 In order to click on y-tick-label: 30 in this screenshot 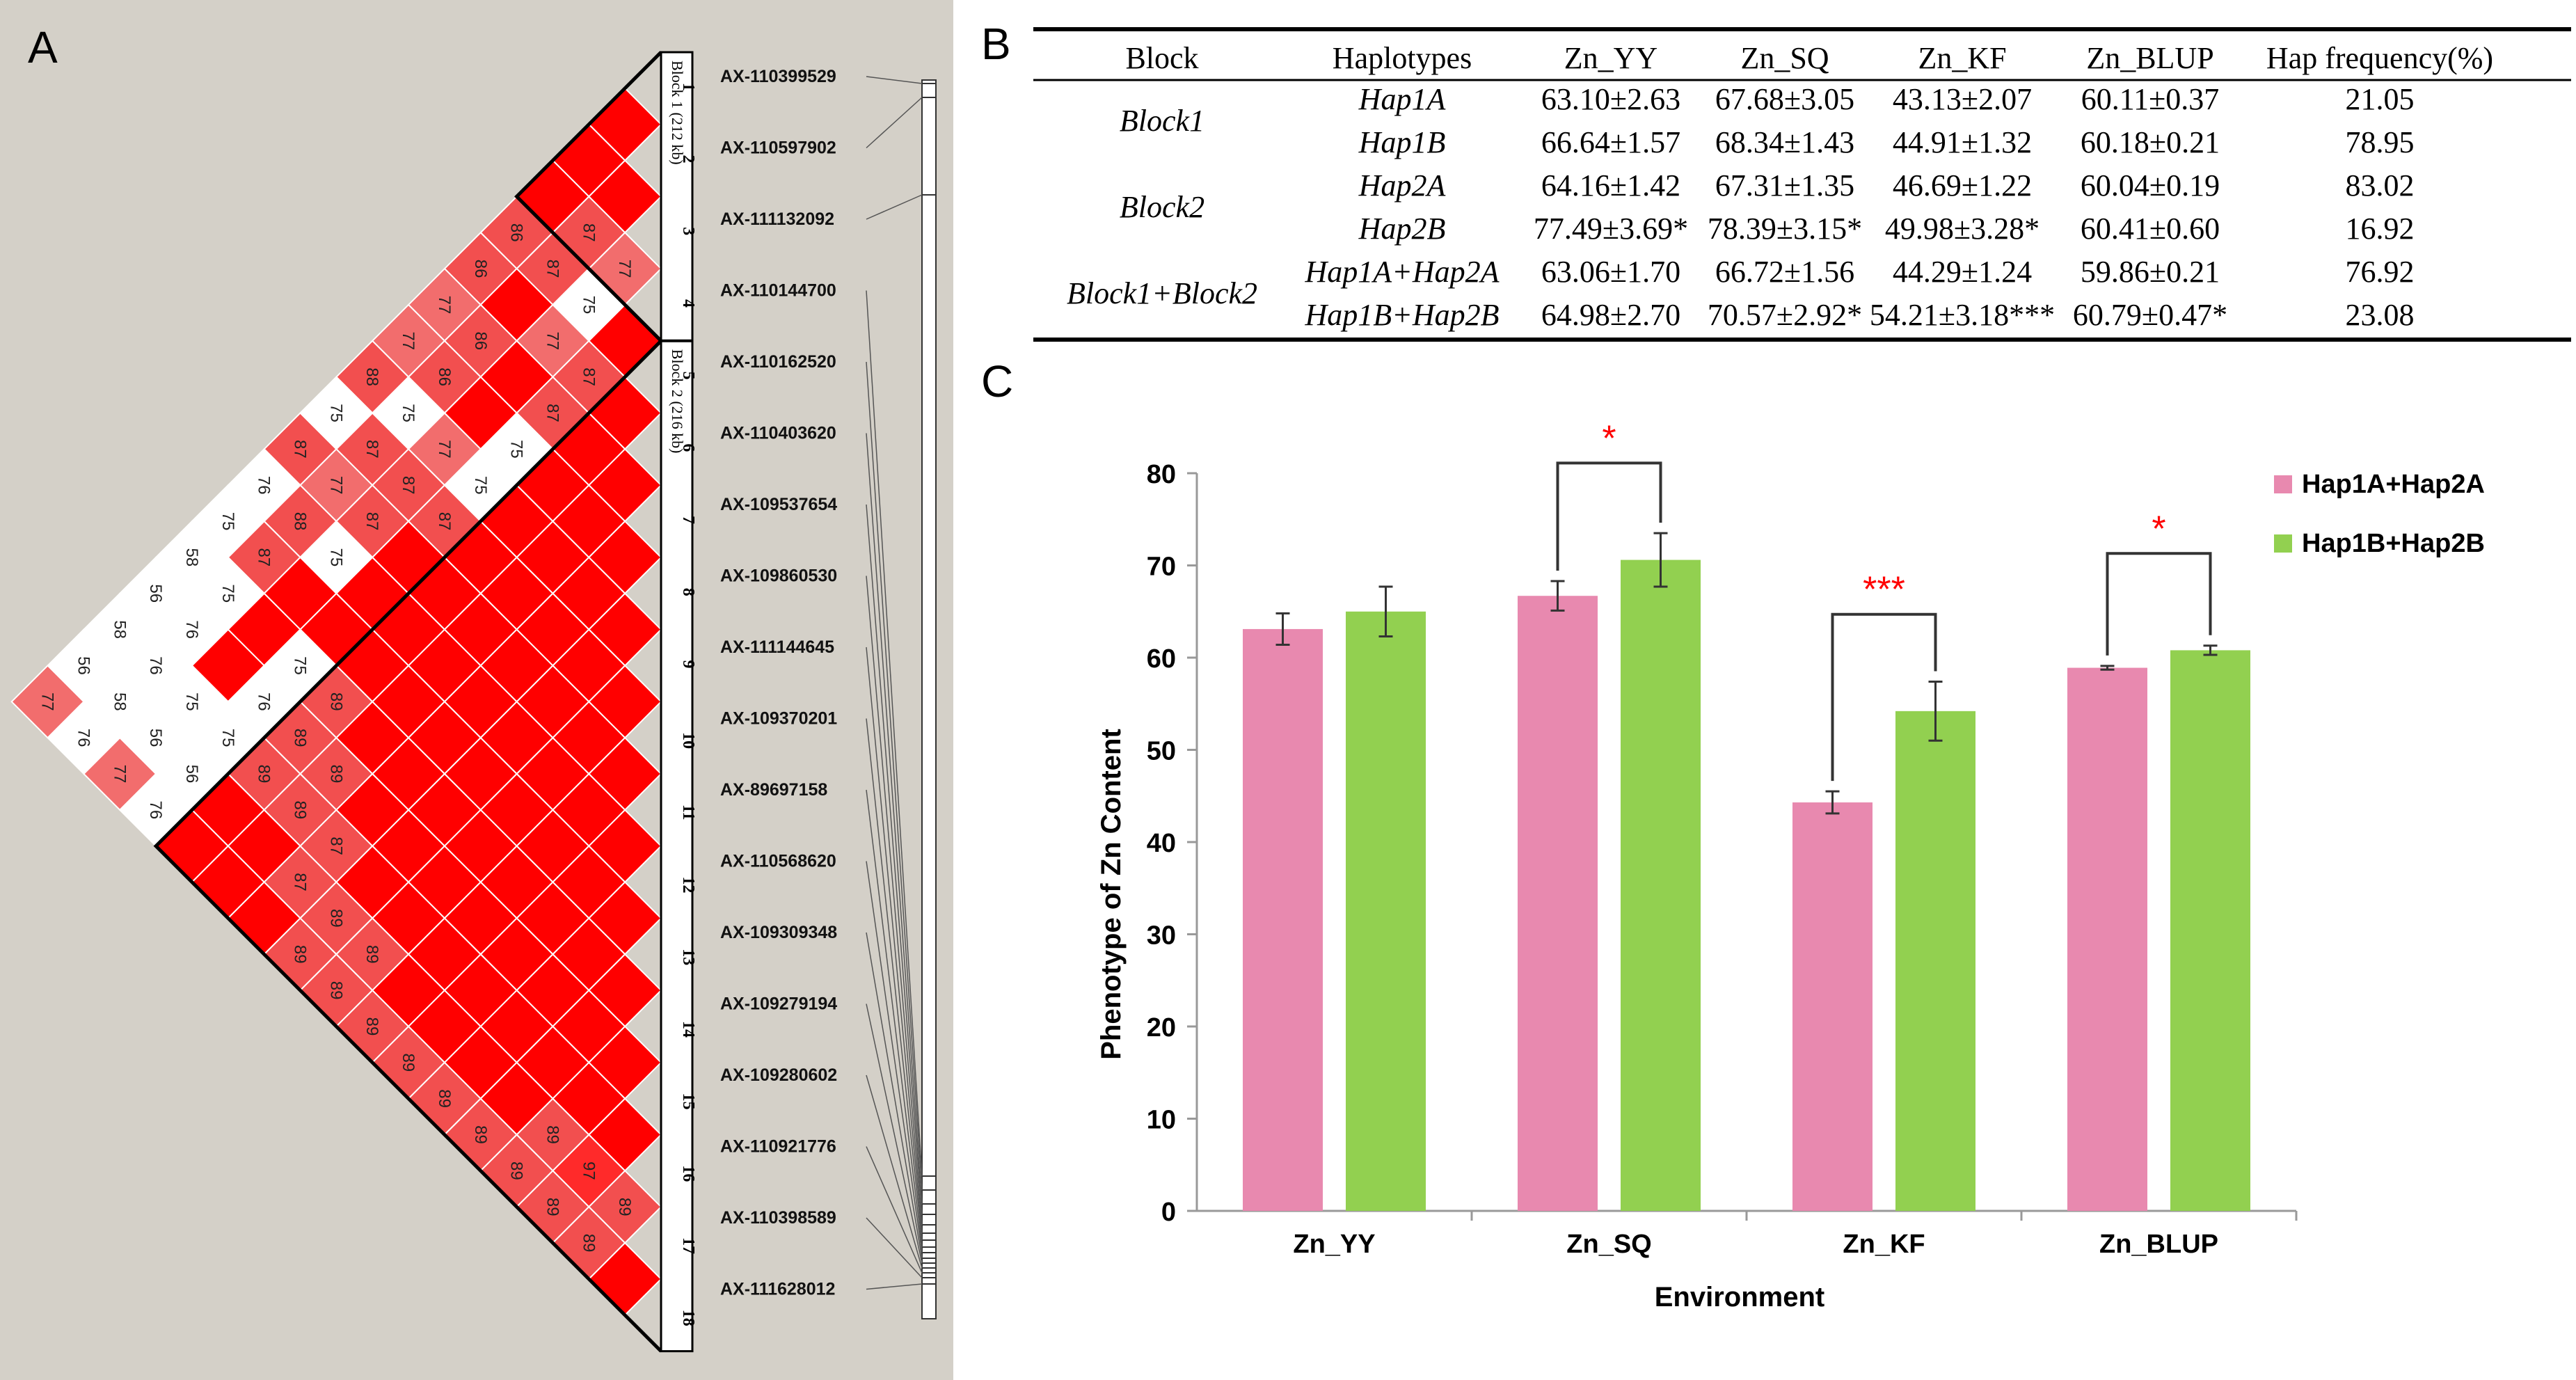, I will do `click(1161, 936)`.